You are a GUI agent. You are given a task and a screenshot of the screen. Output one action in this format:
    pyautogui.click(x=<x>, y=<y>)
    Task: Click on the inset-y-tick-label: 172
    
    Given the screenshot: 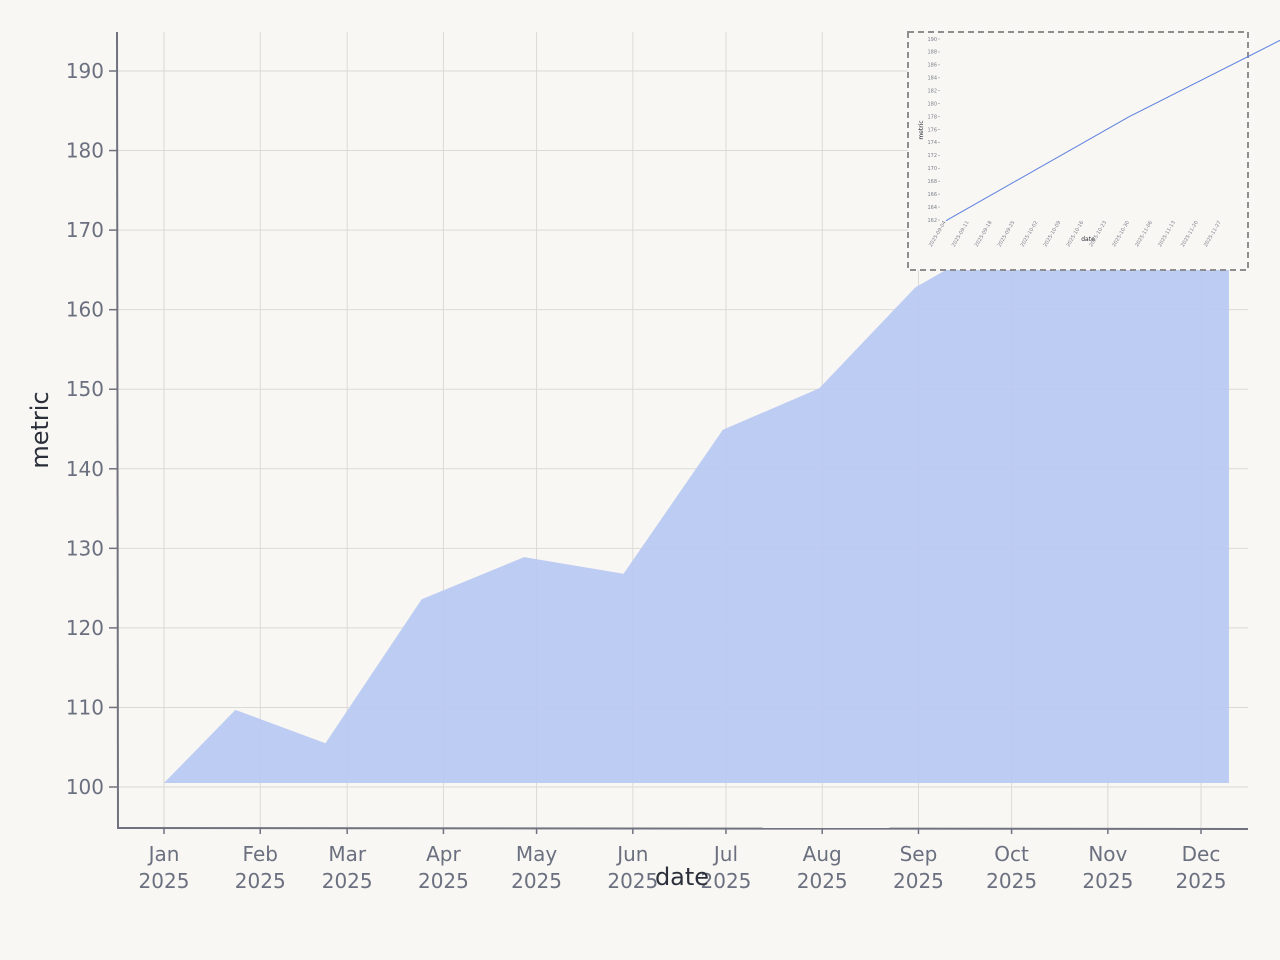 What is the action you would take?
    pyautogui.click(x=932, y=156)
    